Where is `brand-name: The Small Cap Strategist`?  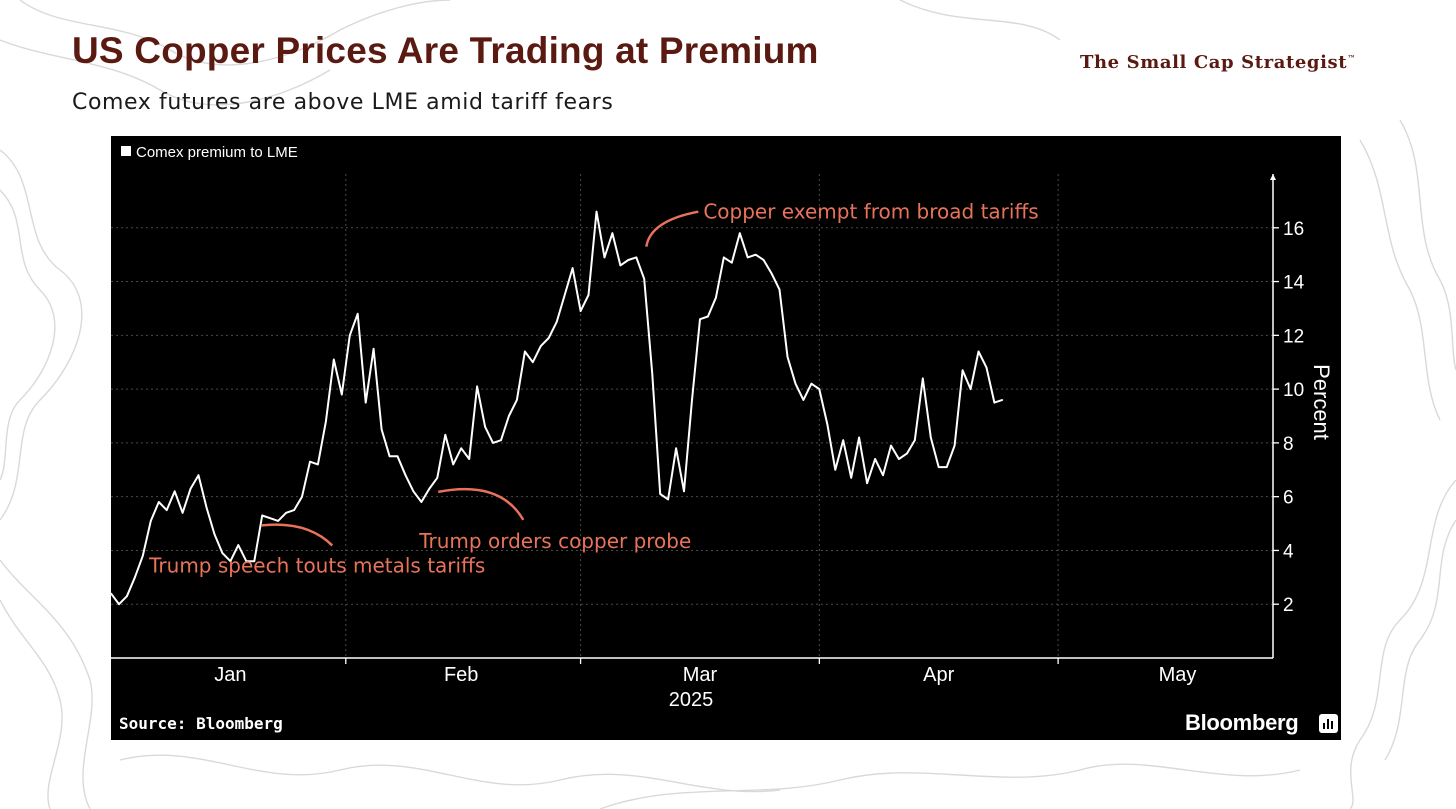
brand-name: The Small Cap Strategist is located at coordinates (1214, 62).